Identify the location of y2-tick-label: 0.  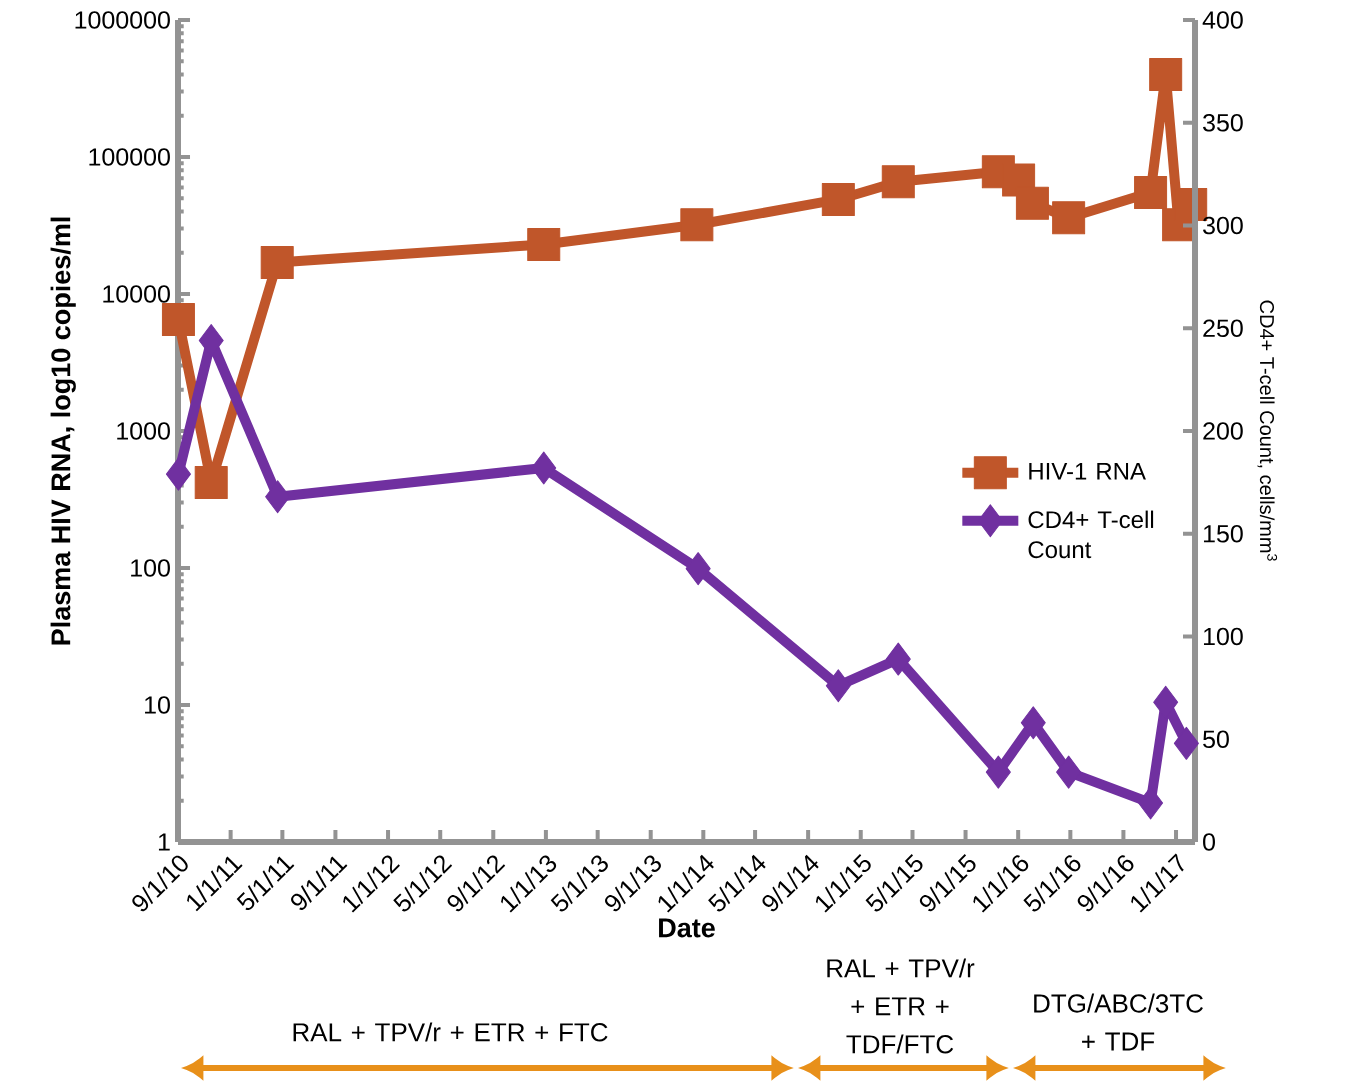
(1209, 842).